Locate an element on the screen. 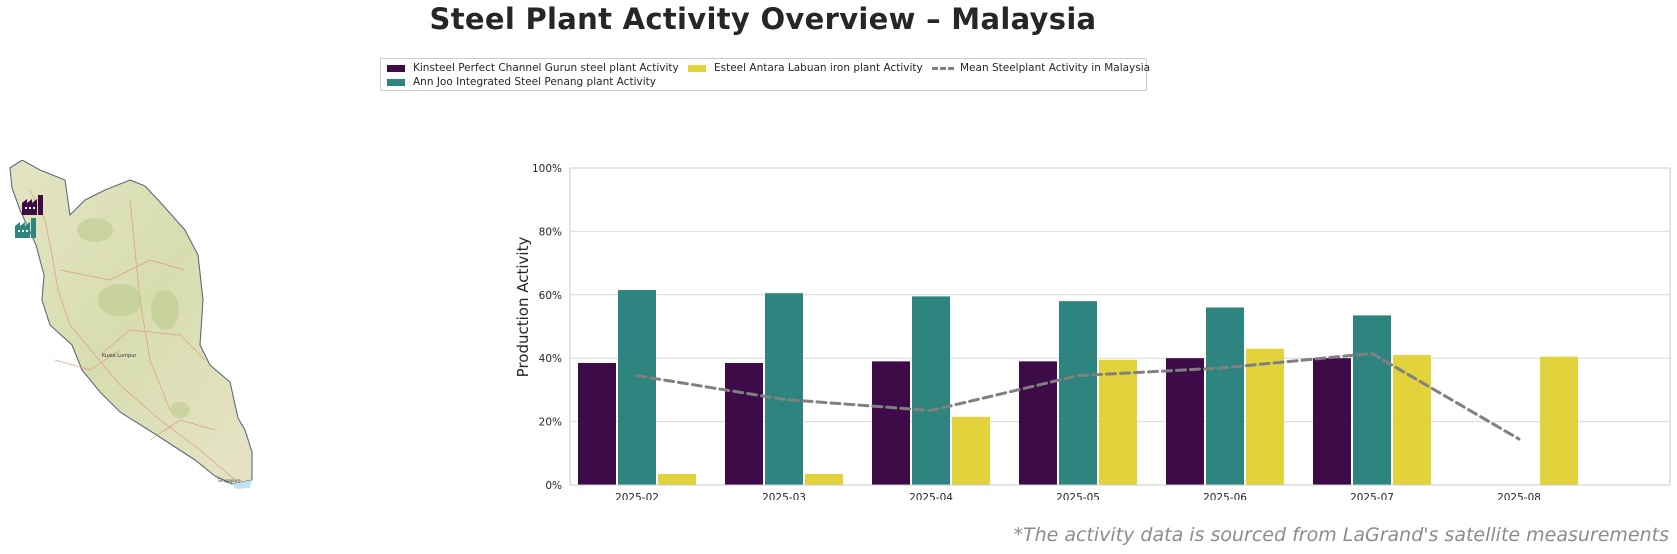 Image resolution: width=1677 pixels, height=554 pixels. x-tick-label: 2025-04 is located at coordinates (931, 496).